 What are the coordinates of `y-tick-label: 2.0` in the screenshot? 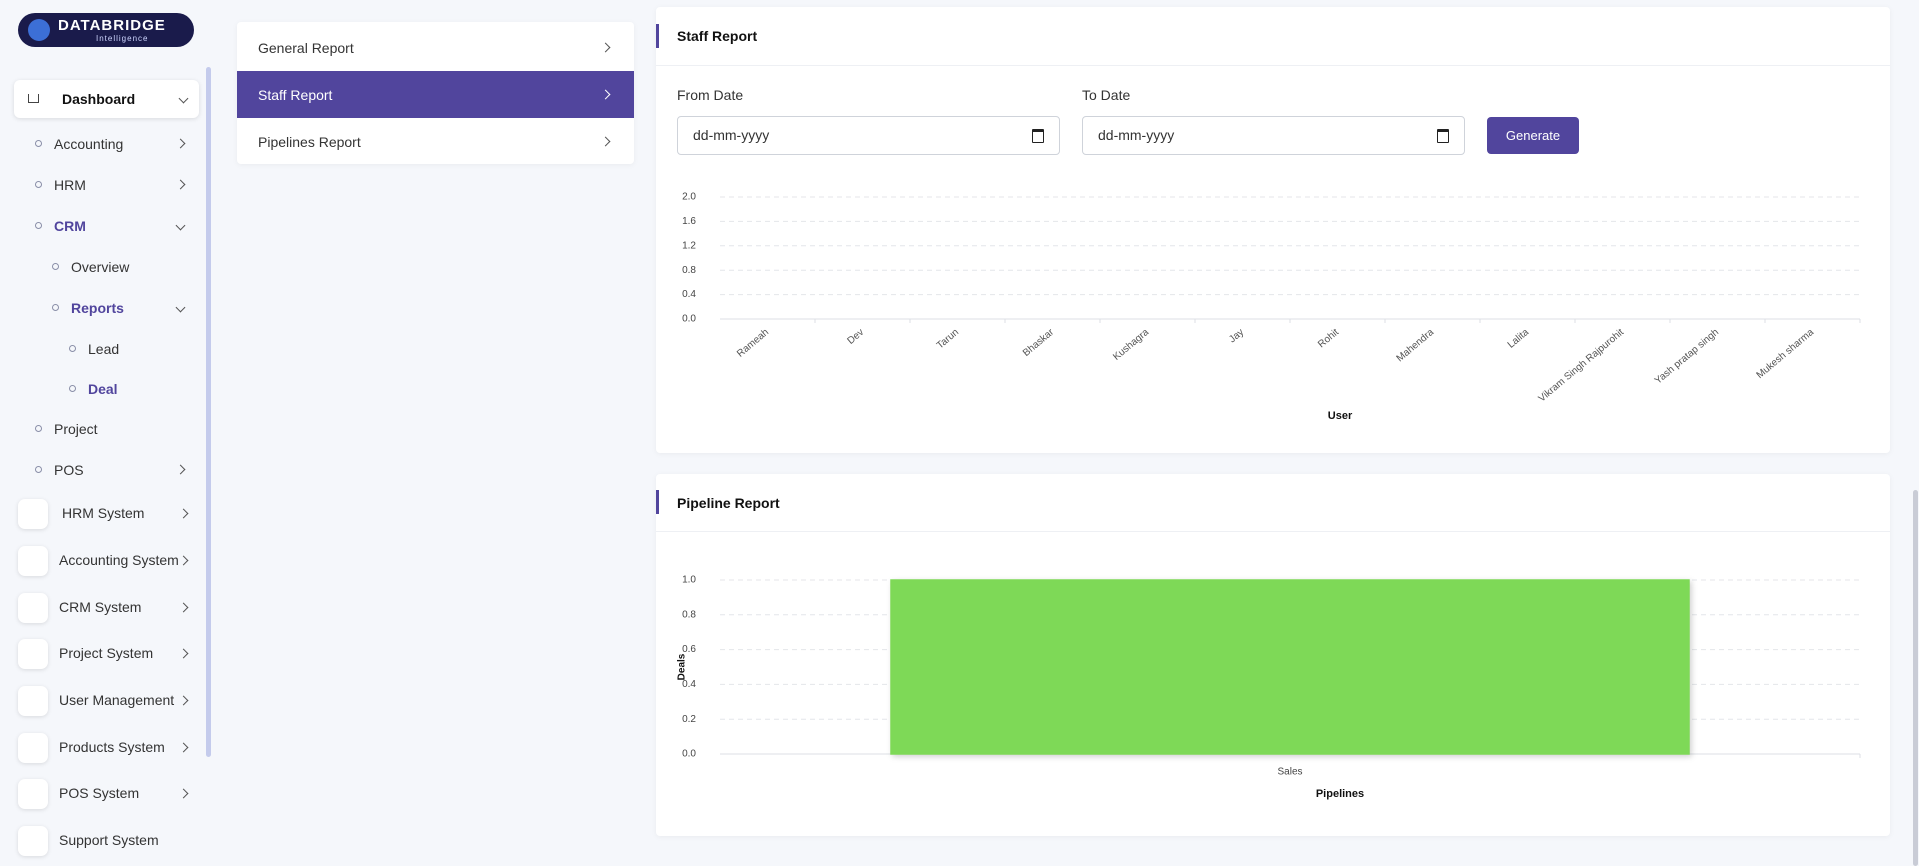 It's located at (689, 197).